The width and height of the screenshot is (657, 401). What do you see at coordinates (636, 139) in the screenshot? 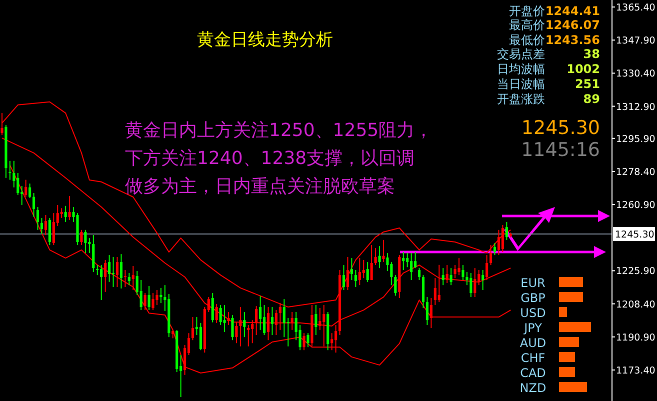
I see `y-tick-label: 1295.90` at bounding box center [636, 139].